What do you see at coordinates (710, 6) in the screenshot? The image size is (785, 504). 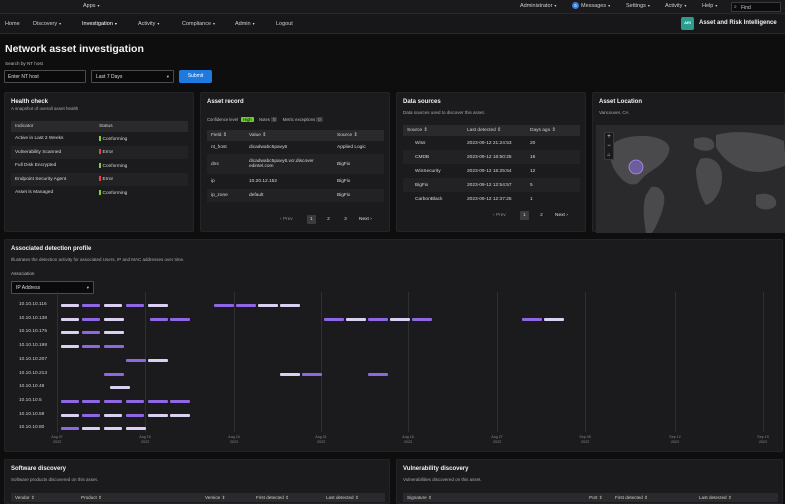 I see `help-menu: Help ▾` at bounding box center [710, 6].